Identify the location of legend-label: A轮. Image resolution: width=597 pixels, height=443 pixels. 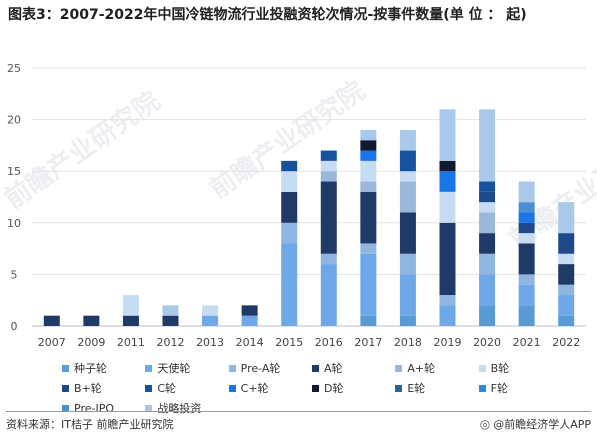
(333, 368).